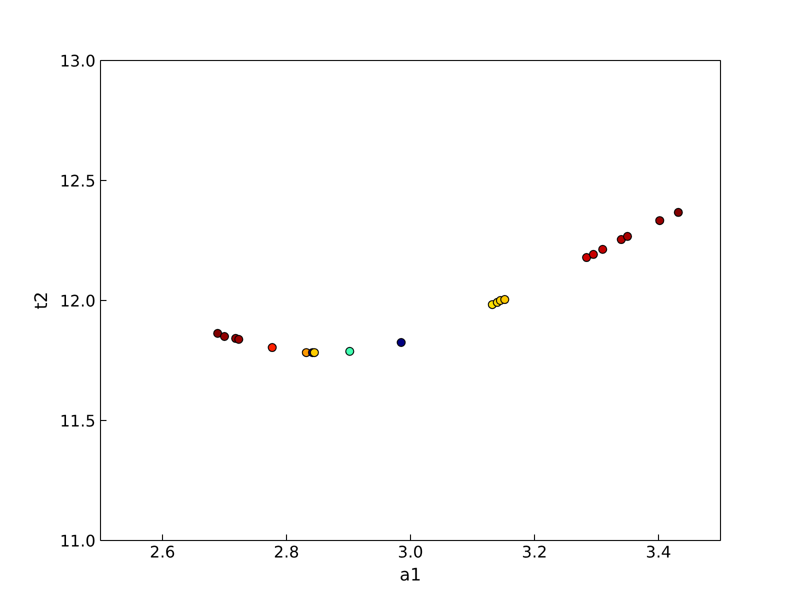 This screenshot has height=600, width=800. Describe the element at coordinates (78, 181) in the screenshot. I see `y-tick-label: 12.5` at that location.